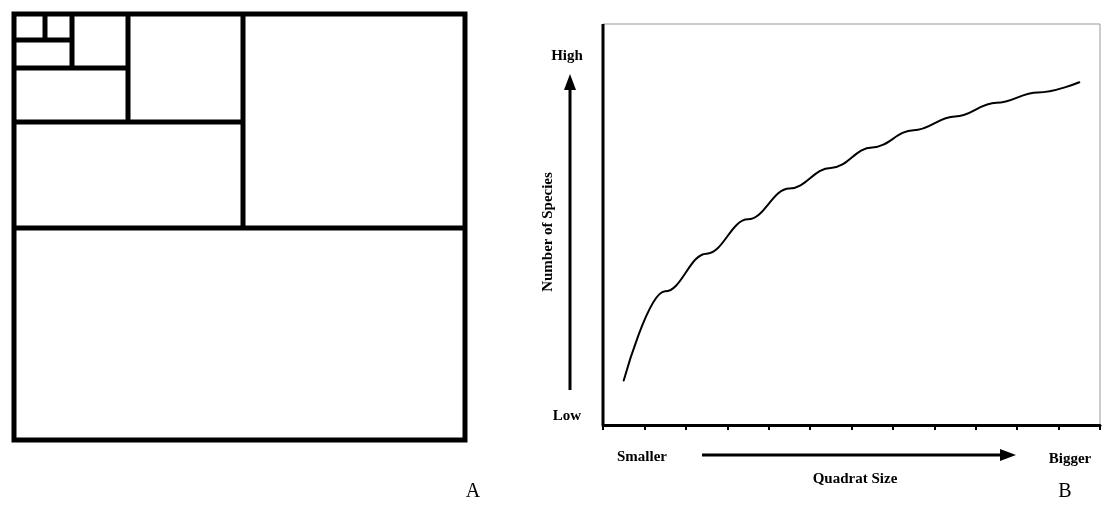  Describe the element at coordinates (547, 231) in the screenshot. I see `y-axis-title: Number of Species` at that location.